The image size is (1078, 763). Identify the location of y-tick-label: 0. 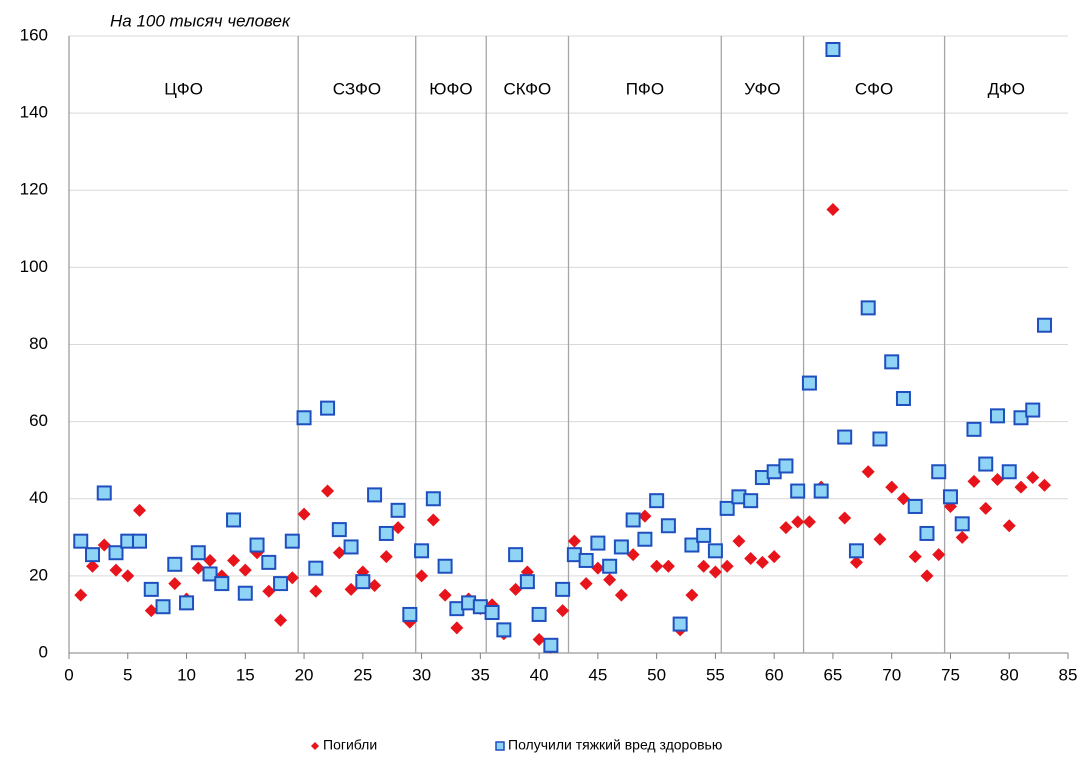
(43, 651).